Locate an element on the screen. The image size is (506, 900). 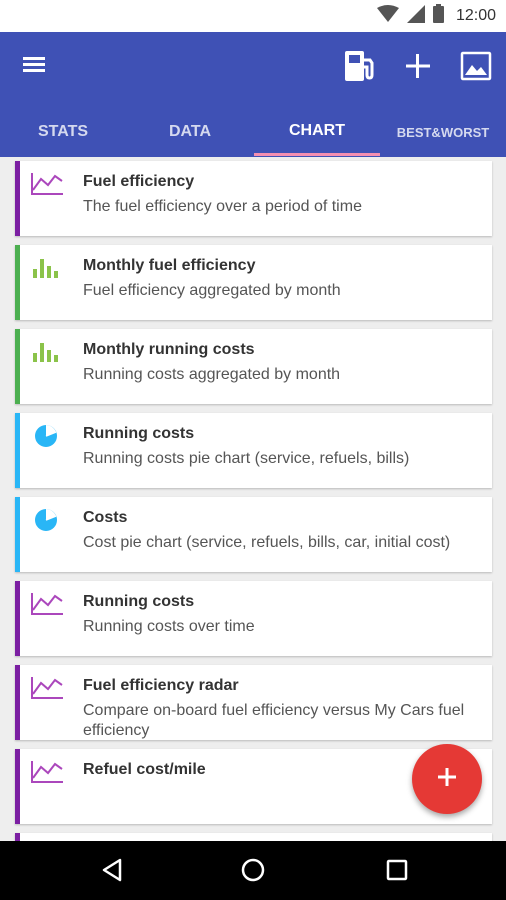
back-button is located at coordinates (113, 870).